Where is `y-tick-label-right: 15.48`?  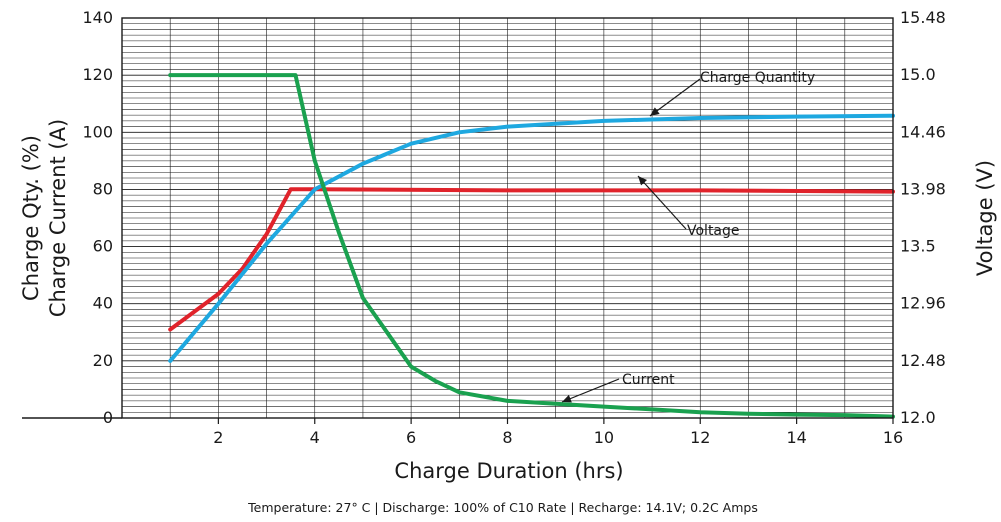
y-tick-label-right: 15.48 is located at coordinates (923, 17).